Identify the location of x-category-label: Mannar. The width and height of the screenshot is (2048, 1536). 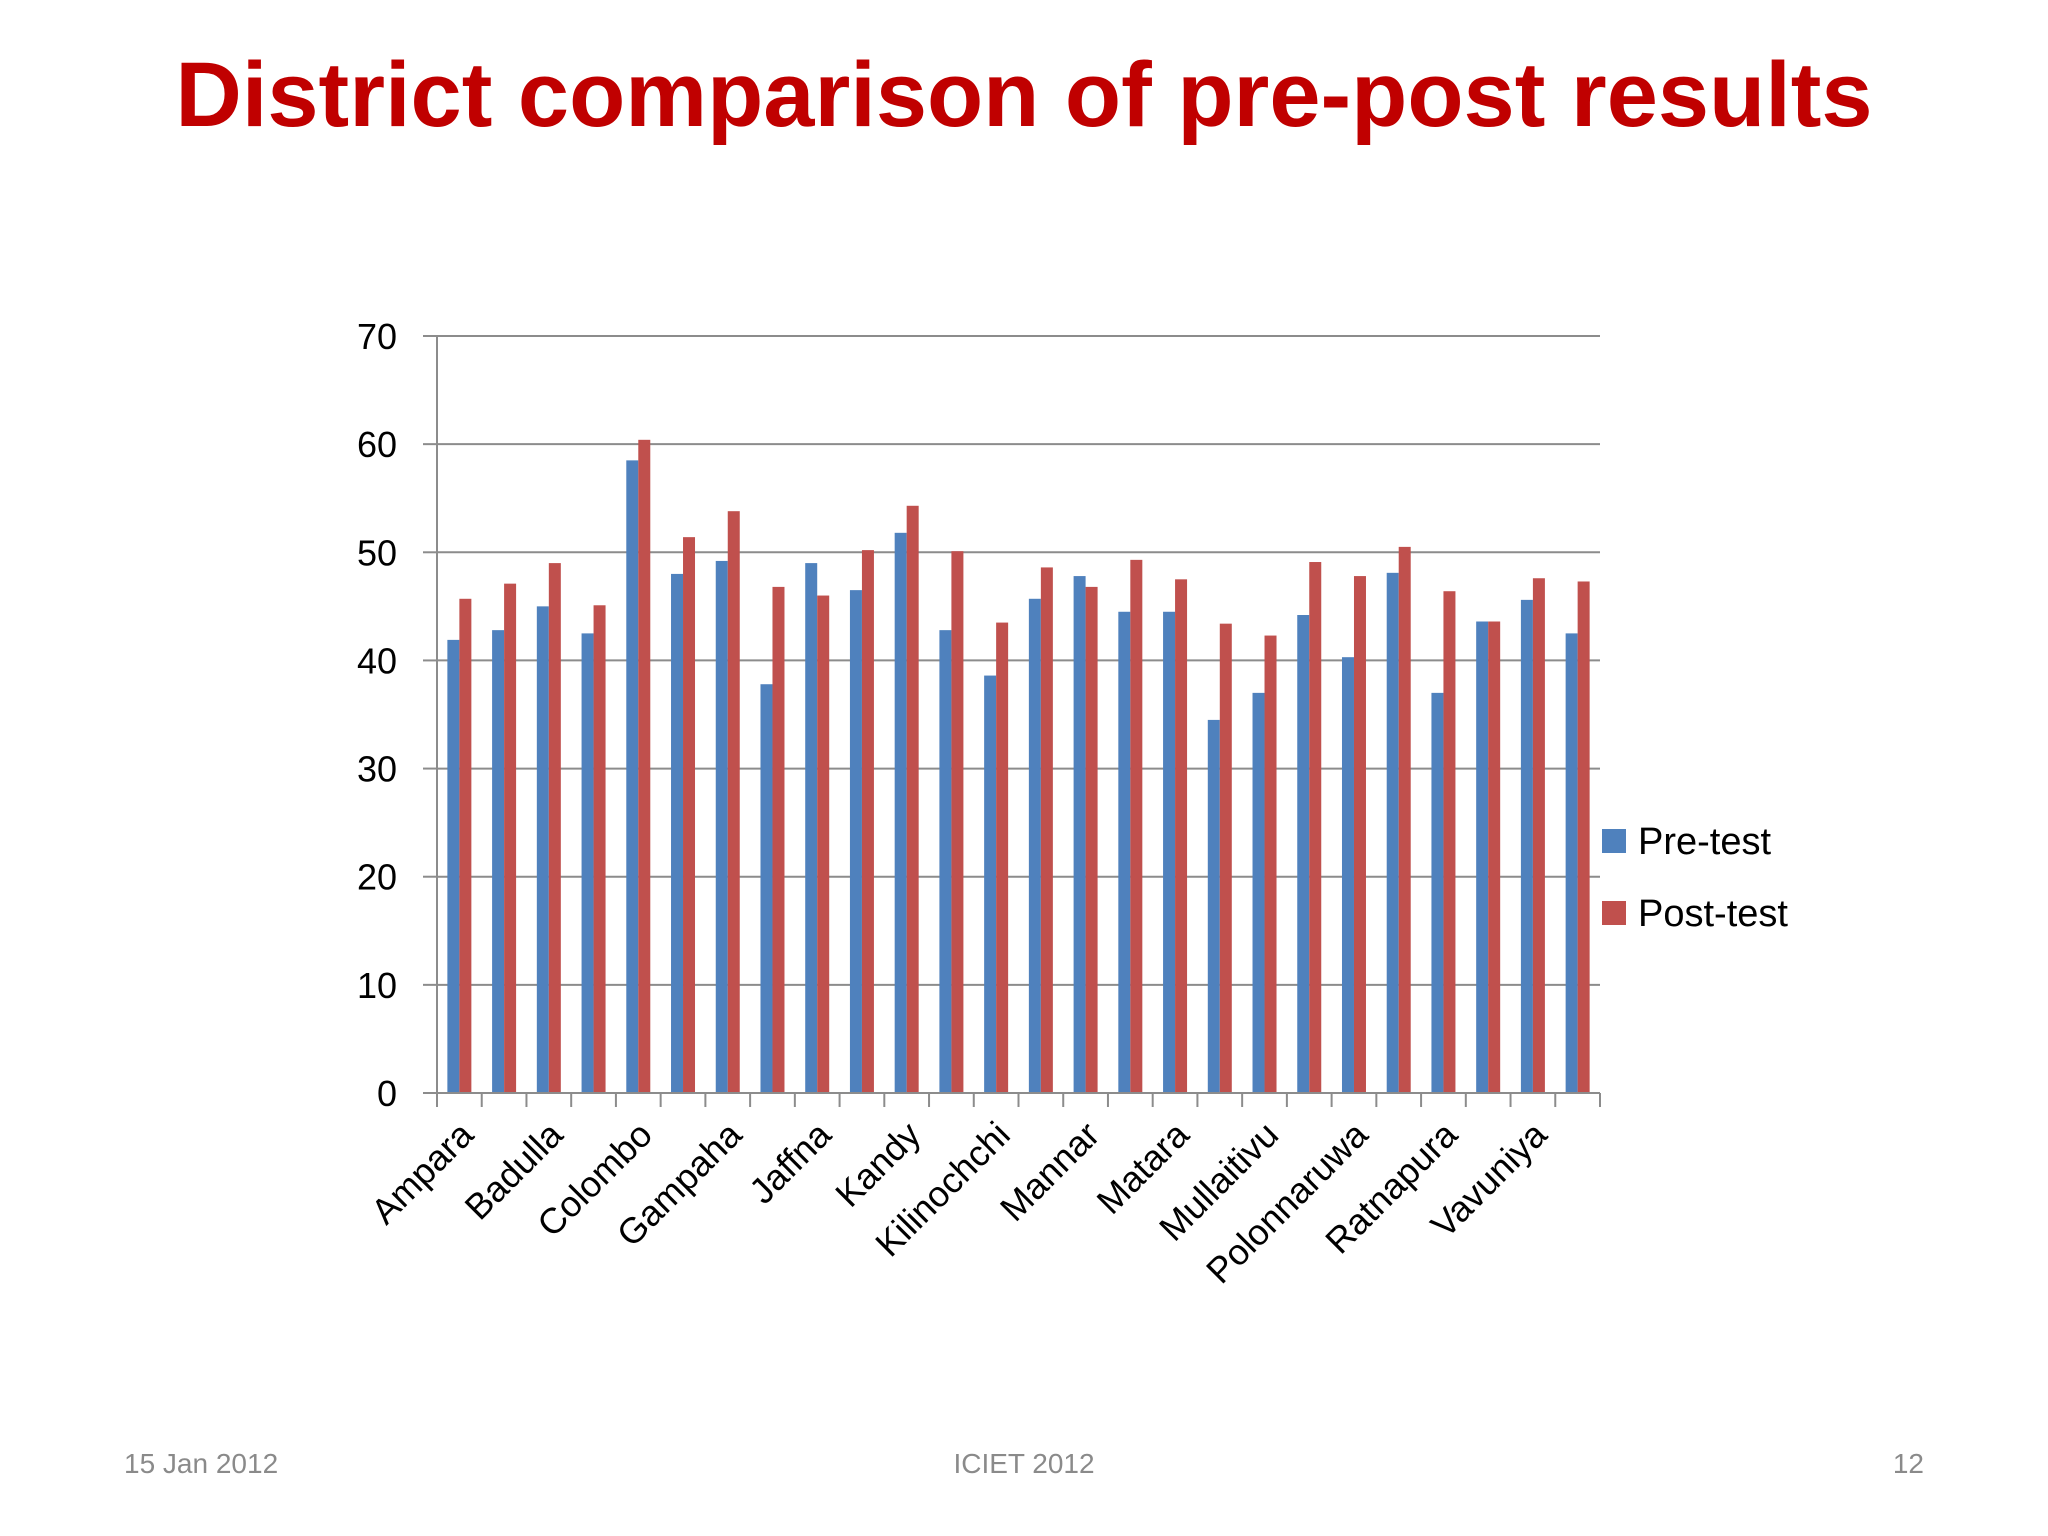
(1049, 1171).